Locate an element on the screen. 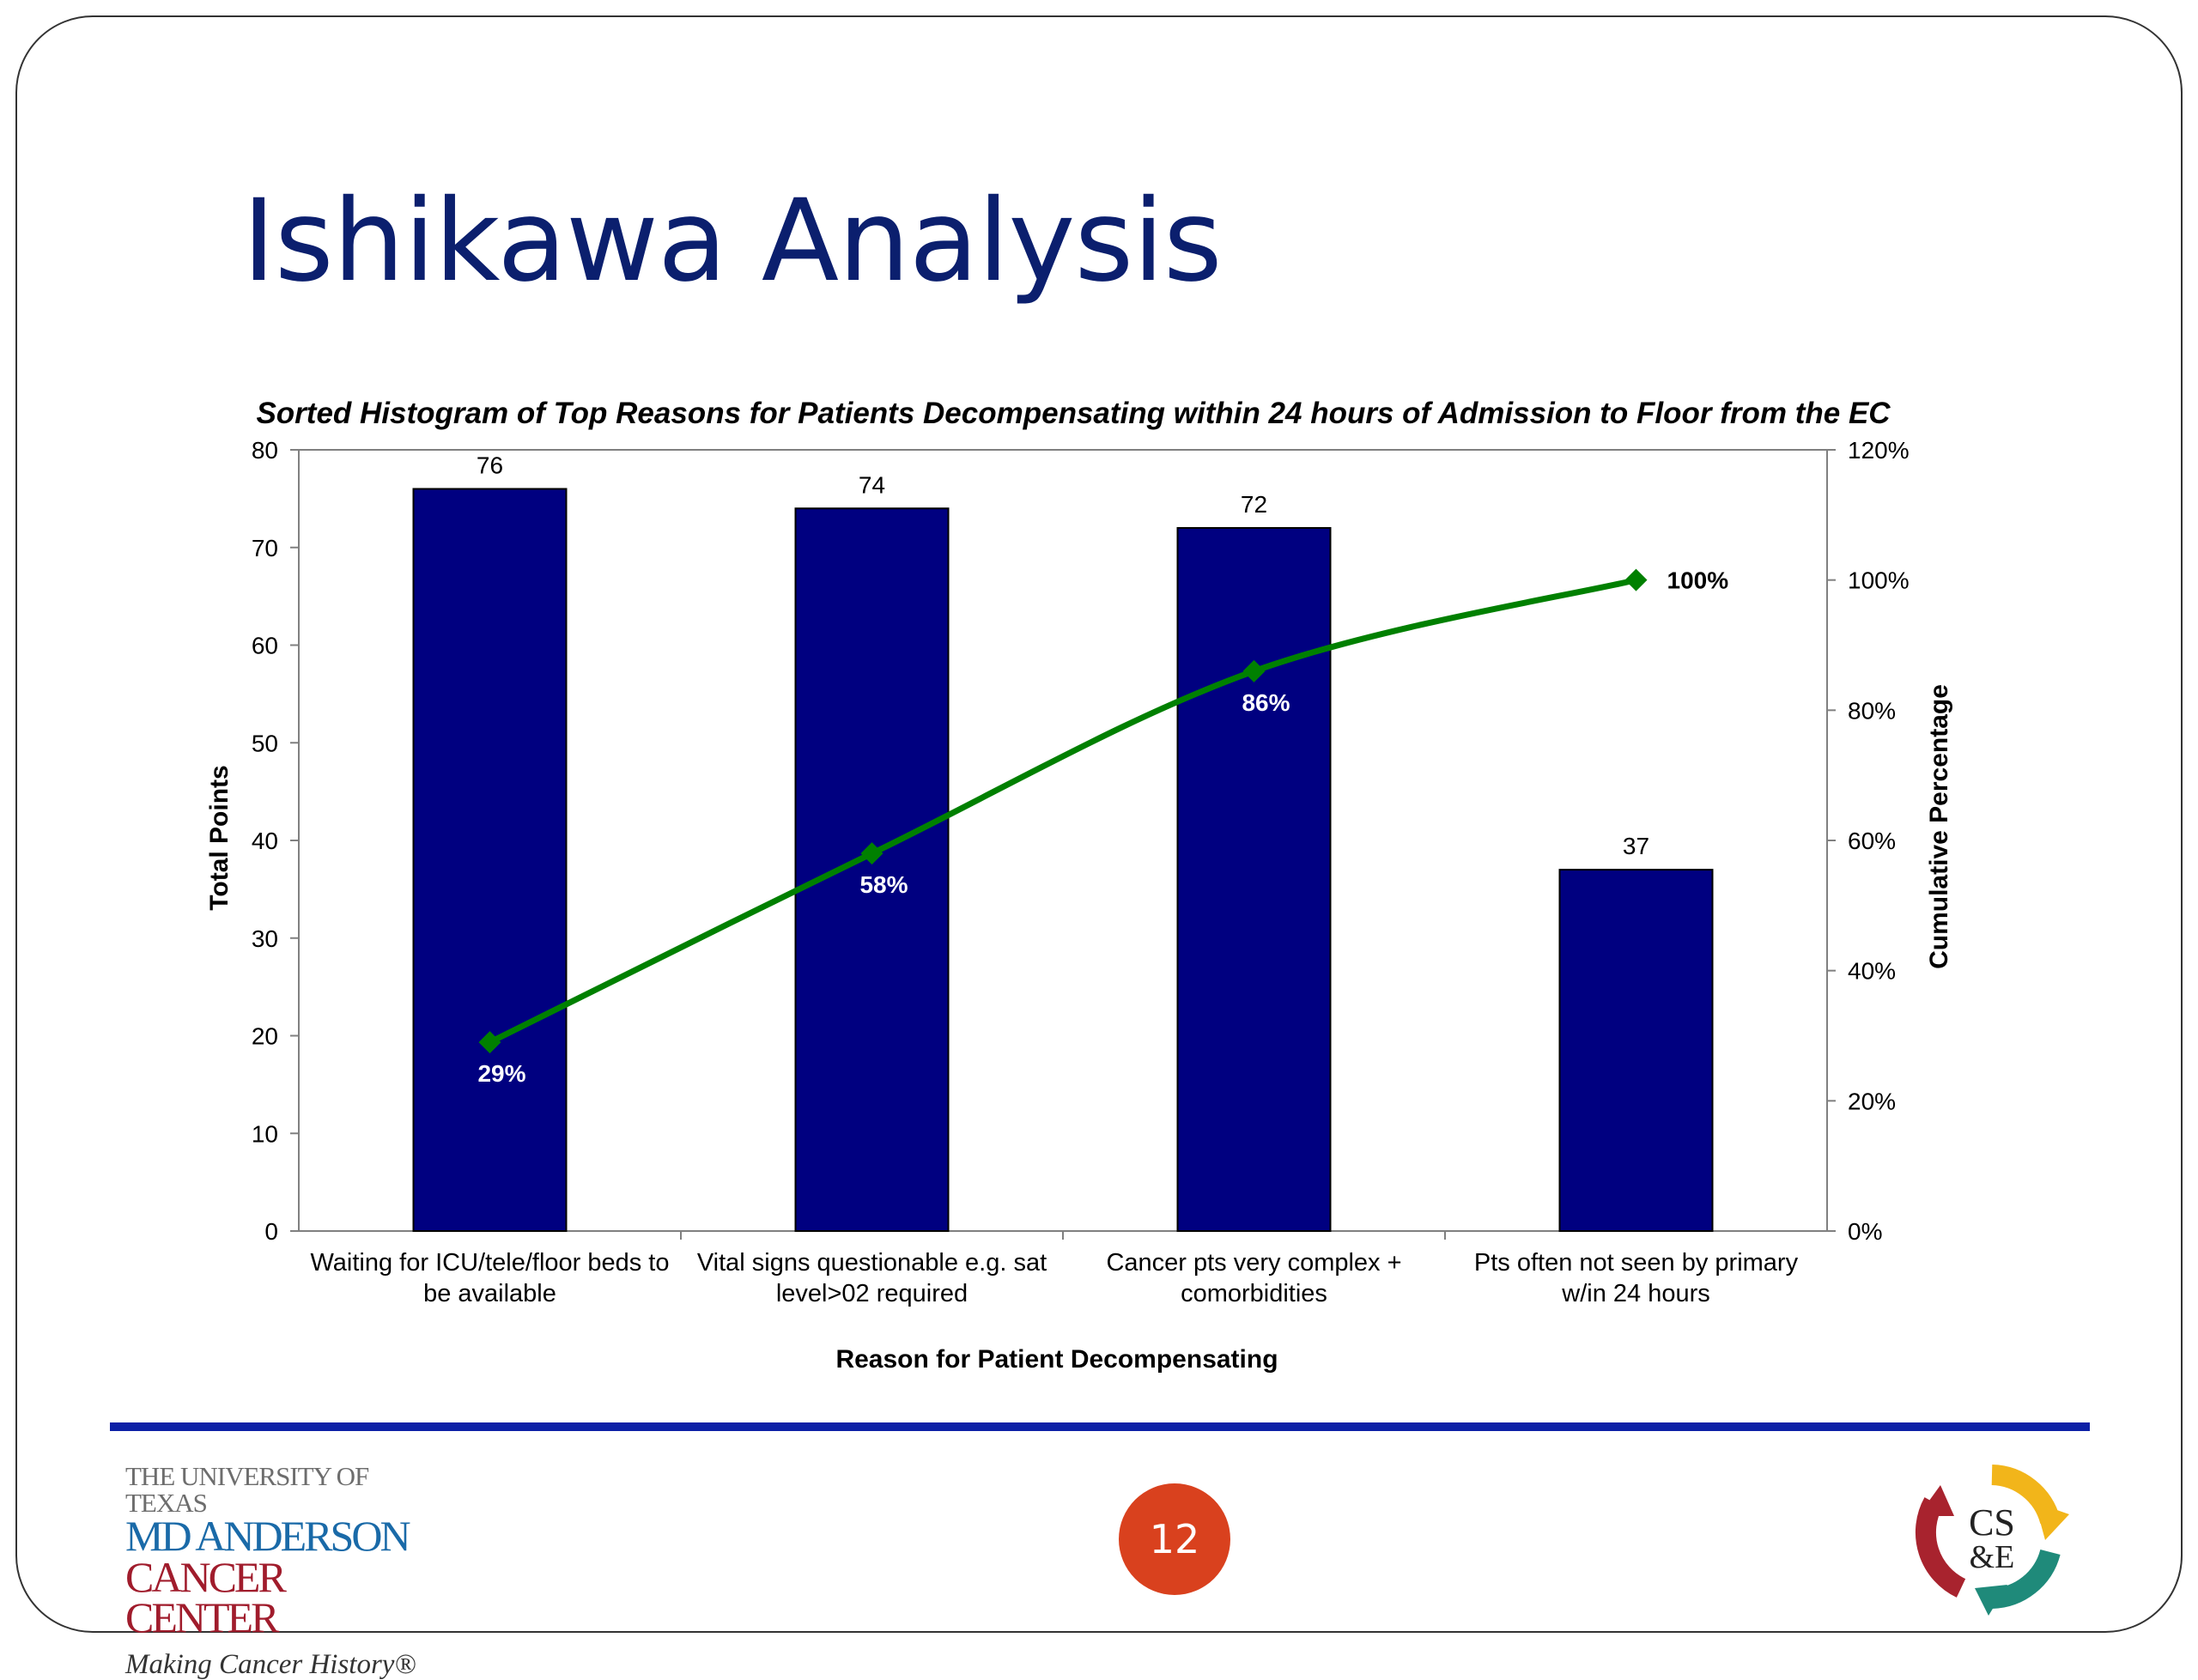 This screenshot has height=1680, width=2198. footer-rule is located at coordinates (1100, 1426).